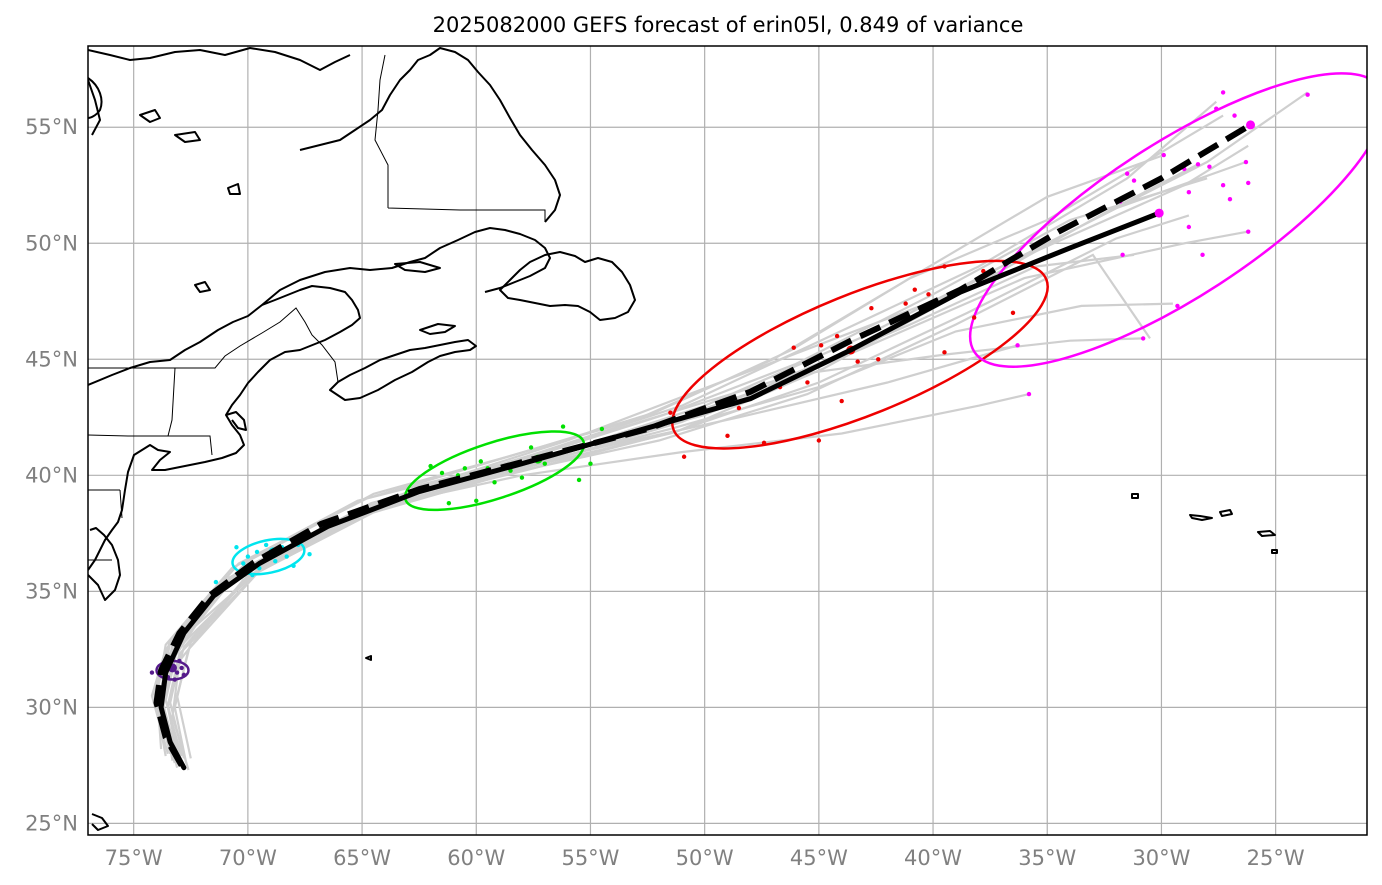 The width and height of the screenshot is (1382, 885). Describe the element at coordinates (567, 286) in the screenshot. I see `newfoundland` at that location.